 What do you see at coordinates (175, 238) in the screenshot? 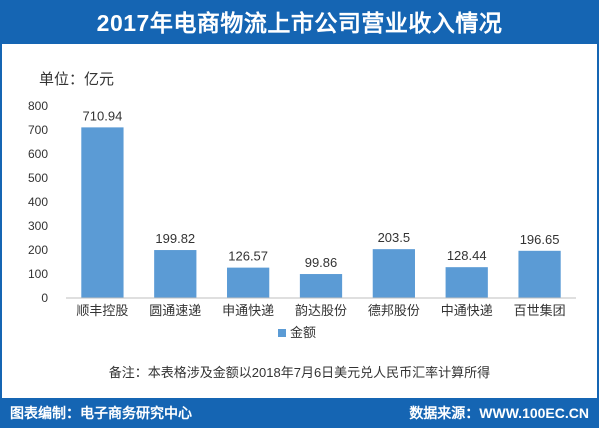
I see `data-label: 199.82` at bounding box center [175, 238].